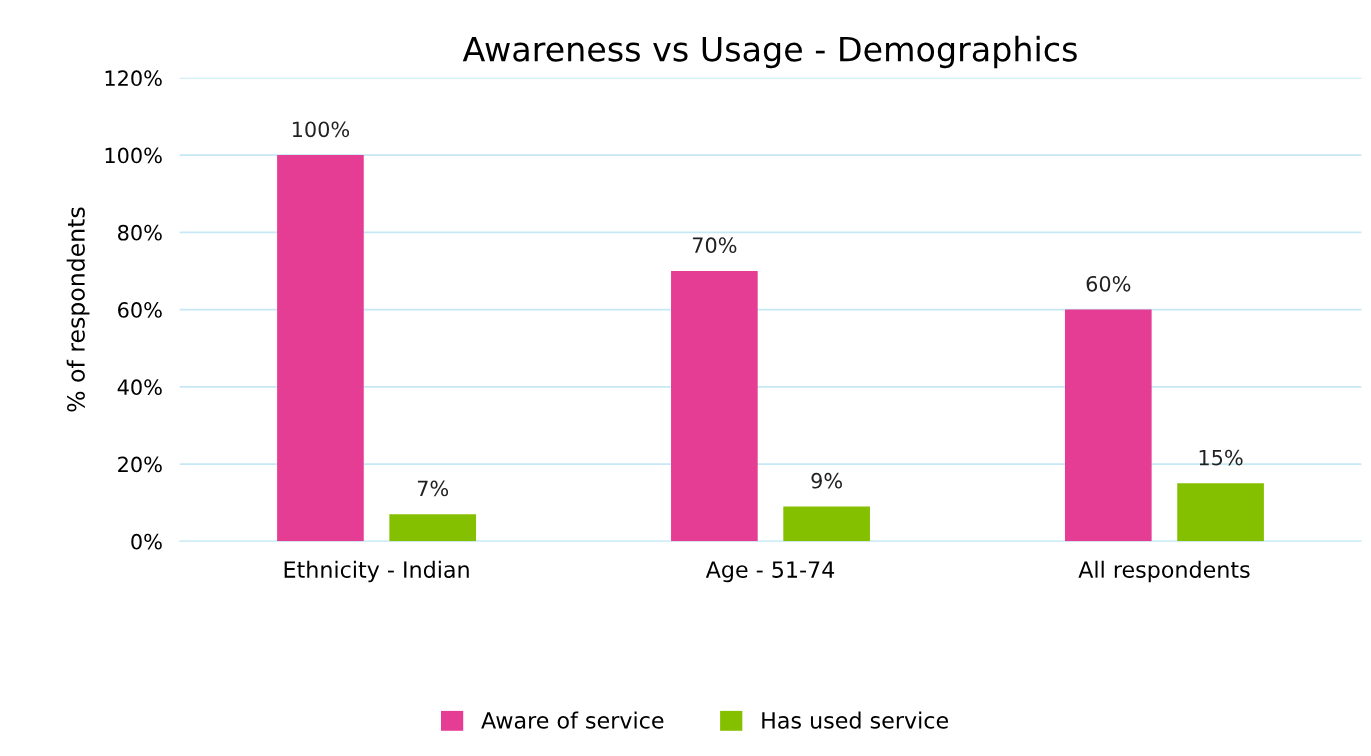 The width and height of the screenshot is (1371, 756). Describe the element at coordinates (770, 572) in the screenshot. I see `x-tick-label: Age - 51-74` at that location.